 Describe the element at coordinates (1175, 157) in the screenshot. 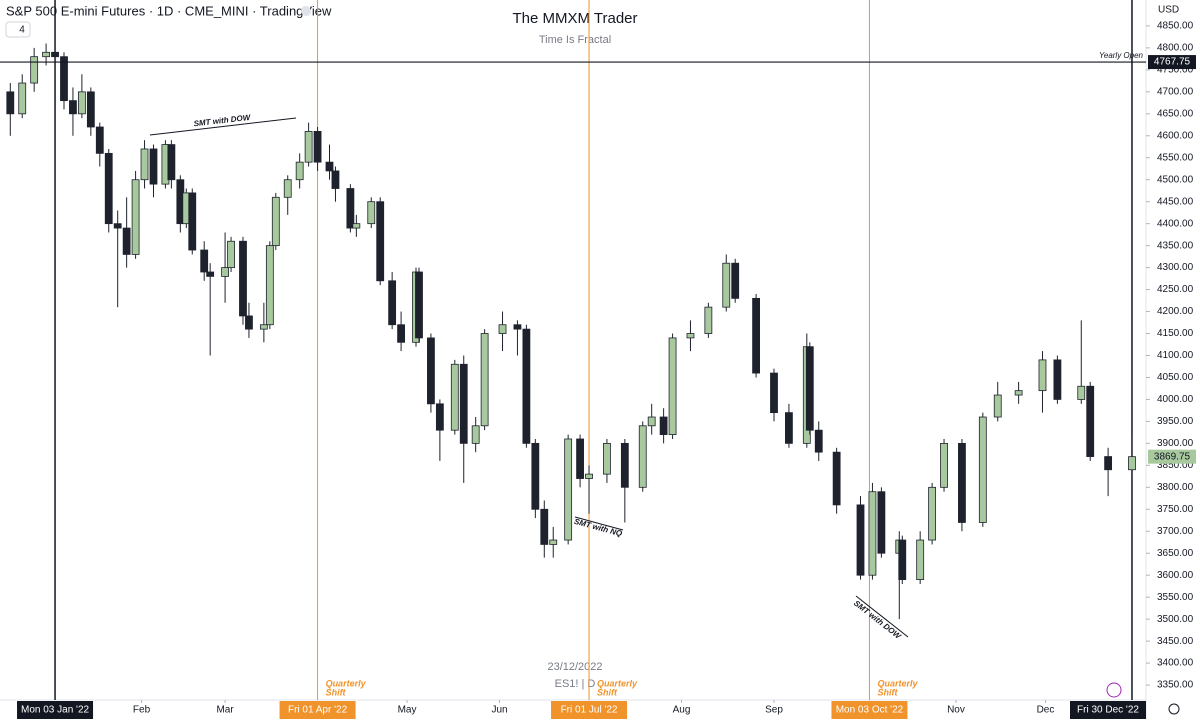

I see `y-tick-label: 4550.00` at that location.